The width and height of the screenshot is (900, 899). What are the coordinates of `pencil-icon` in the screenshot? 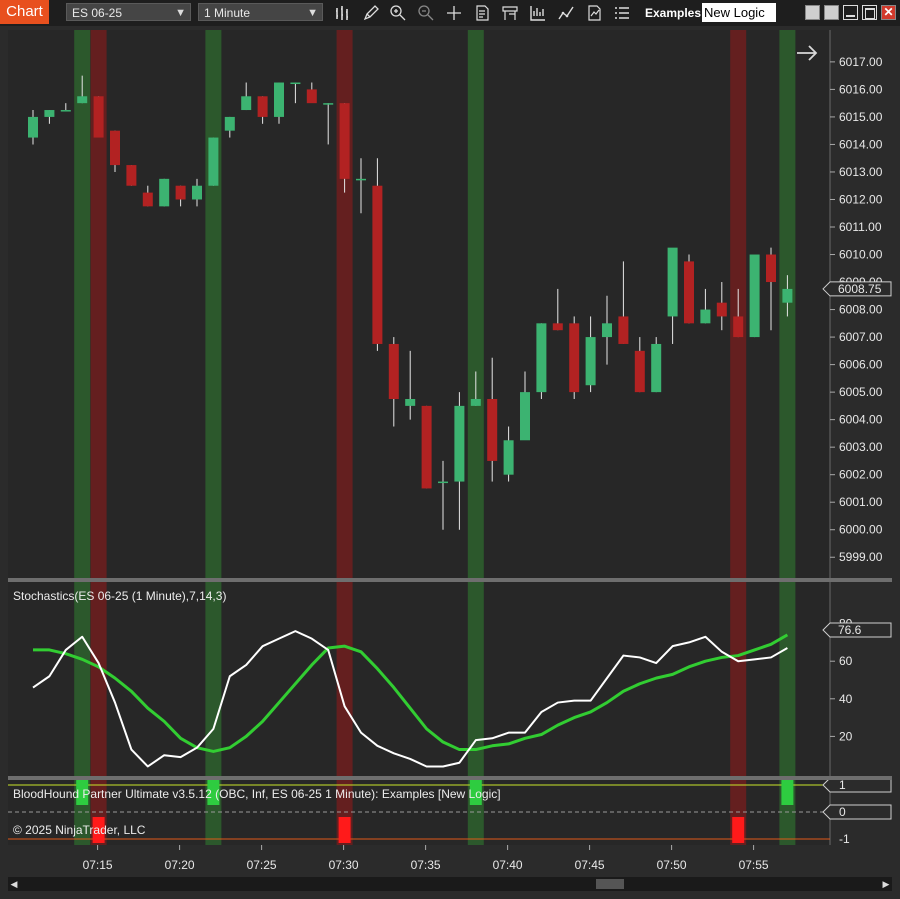 It's located at (371, 12).